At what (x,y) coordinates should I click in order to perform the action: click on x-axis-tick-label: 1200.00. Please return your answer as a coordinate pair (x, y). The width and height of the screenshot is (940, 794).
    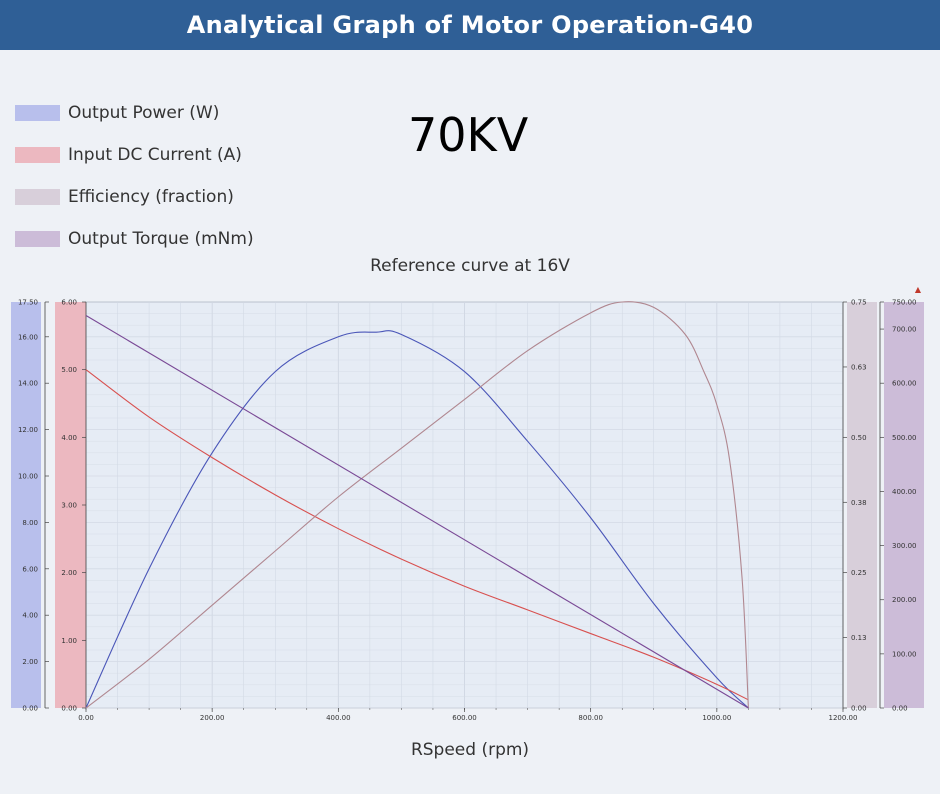
    Looking at the image, I should click on (843, 718).